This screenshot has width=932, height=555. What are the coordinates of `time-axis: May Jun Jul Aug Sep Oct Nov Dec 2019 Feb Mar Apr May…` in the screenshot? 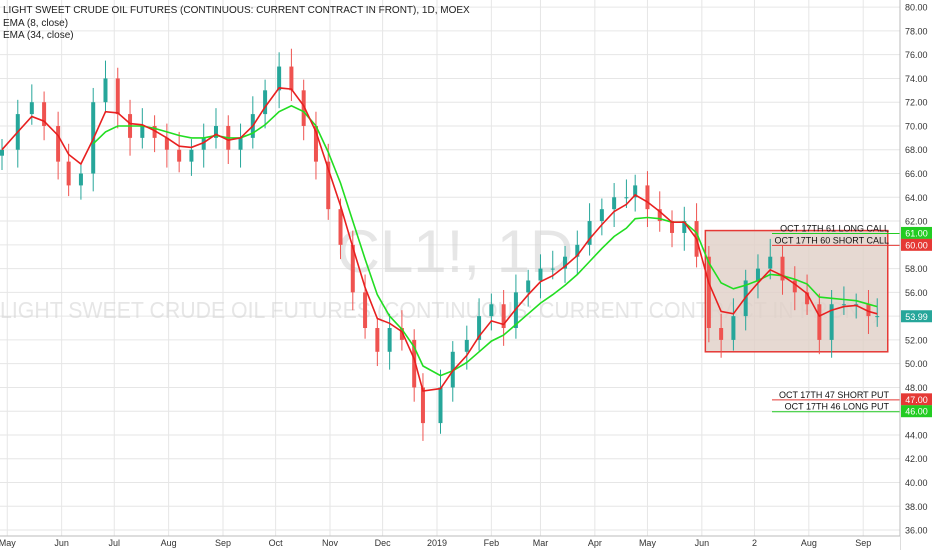 It's located at (435, 543).